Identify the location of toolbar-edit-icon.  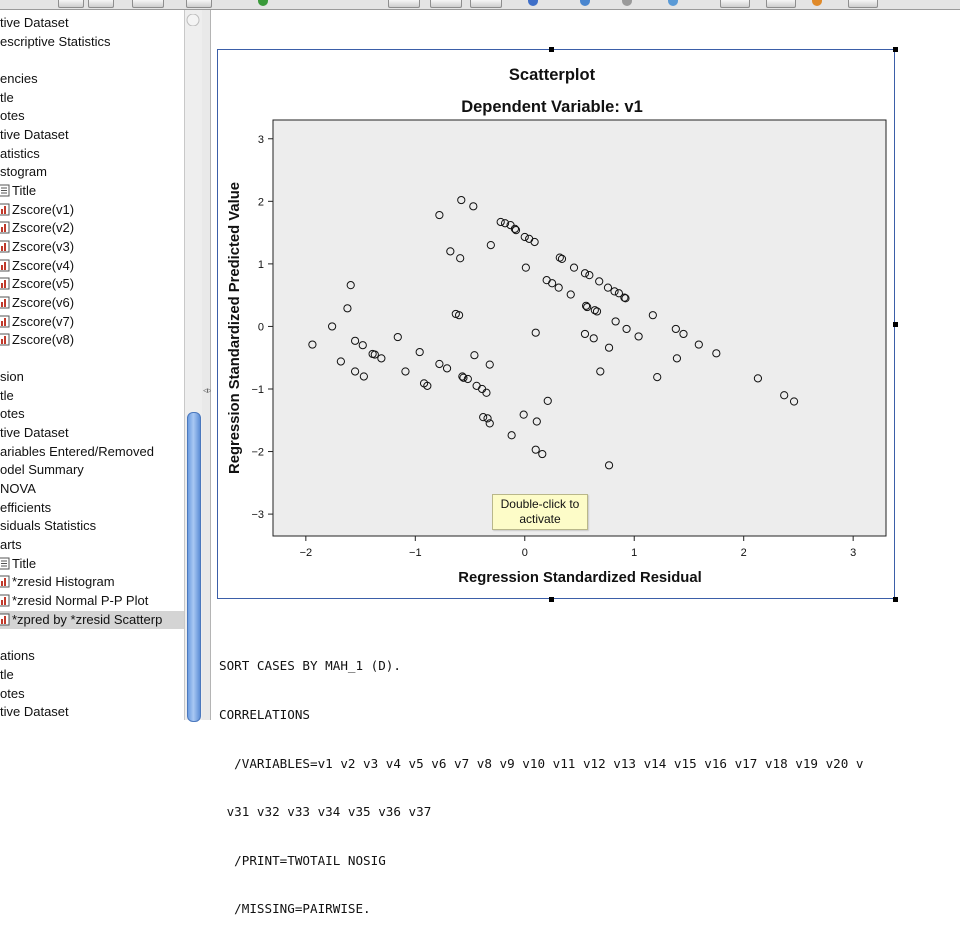
(817, 3).